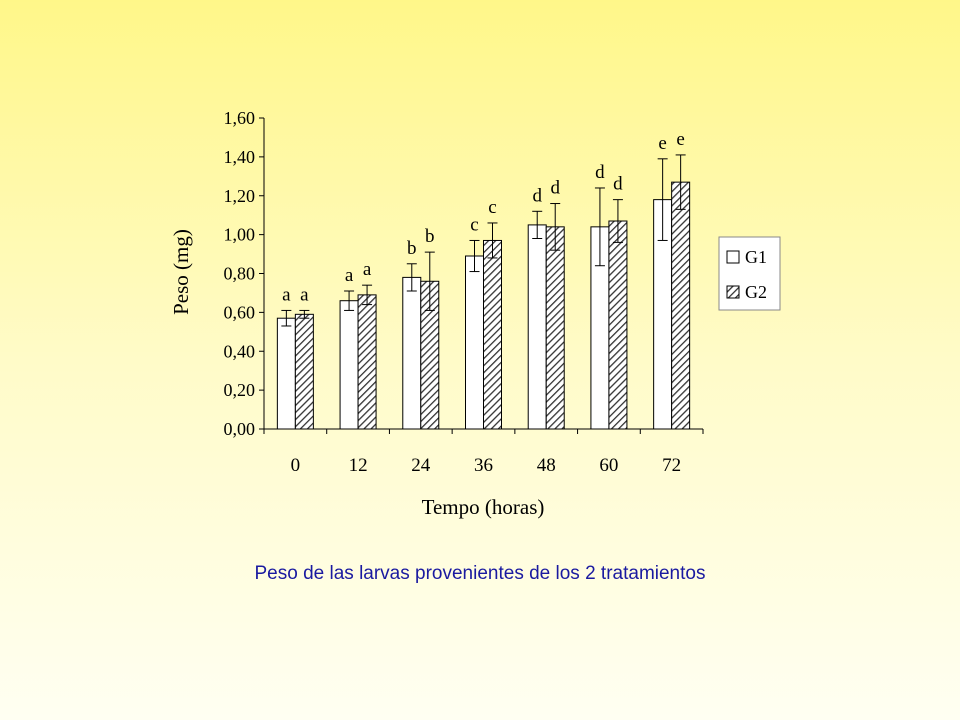 This screenshot has width=960, height=720. I want to click on y-tick-label: 0,60, so click(240, 312).